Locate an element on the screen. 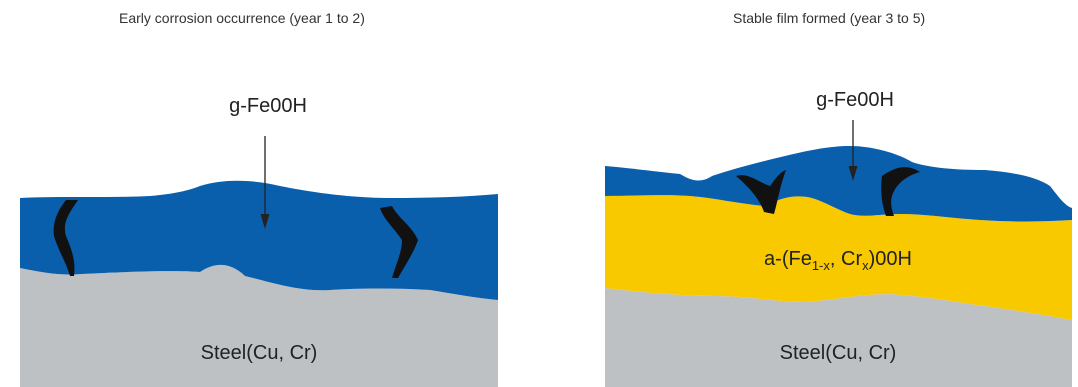 This screenshot has width=1078, height=387. rust-layer-left is located at coordinates (259, 240).